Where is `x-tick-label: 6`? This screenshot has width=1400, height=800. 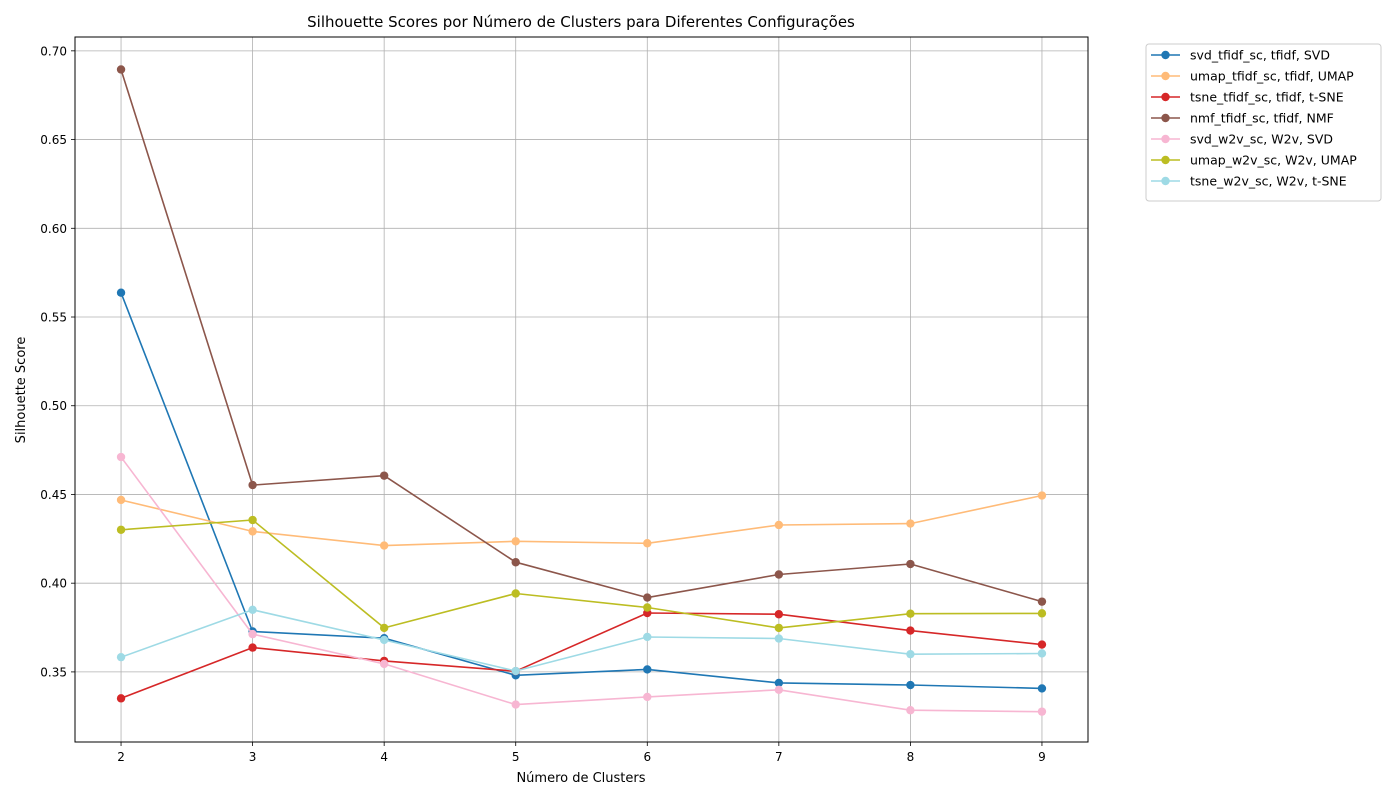 x-tick-label: 6 is located at coordinates (647, 757).